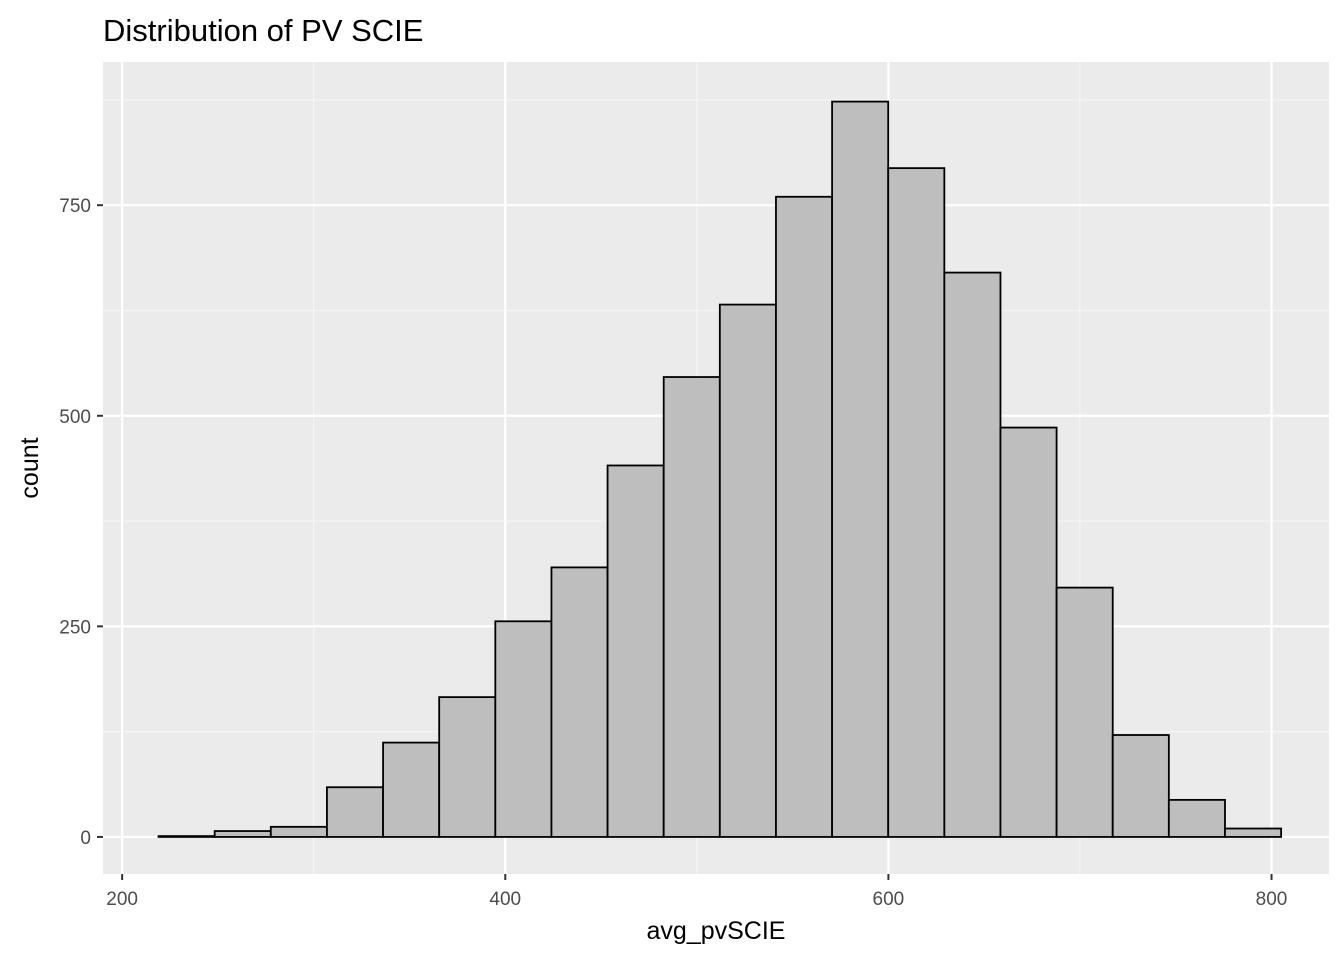  I want to click on y-axis-title: count, so click(30, 467).